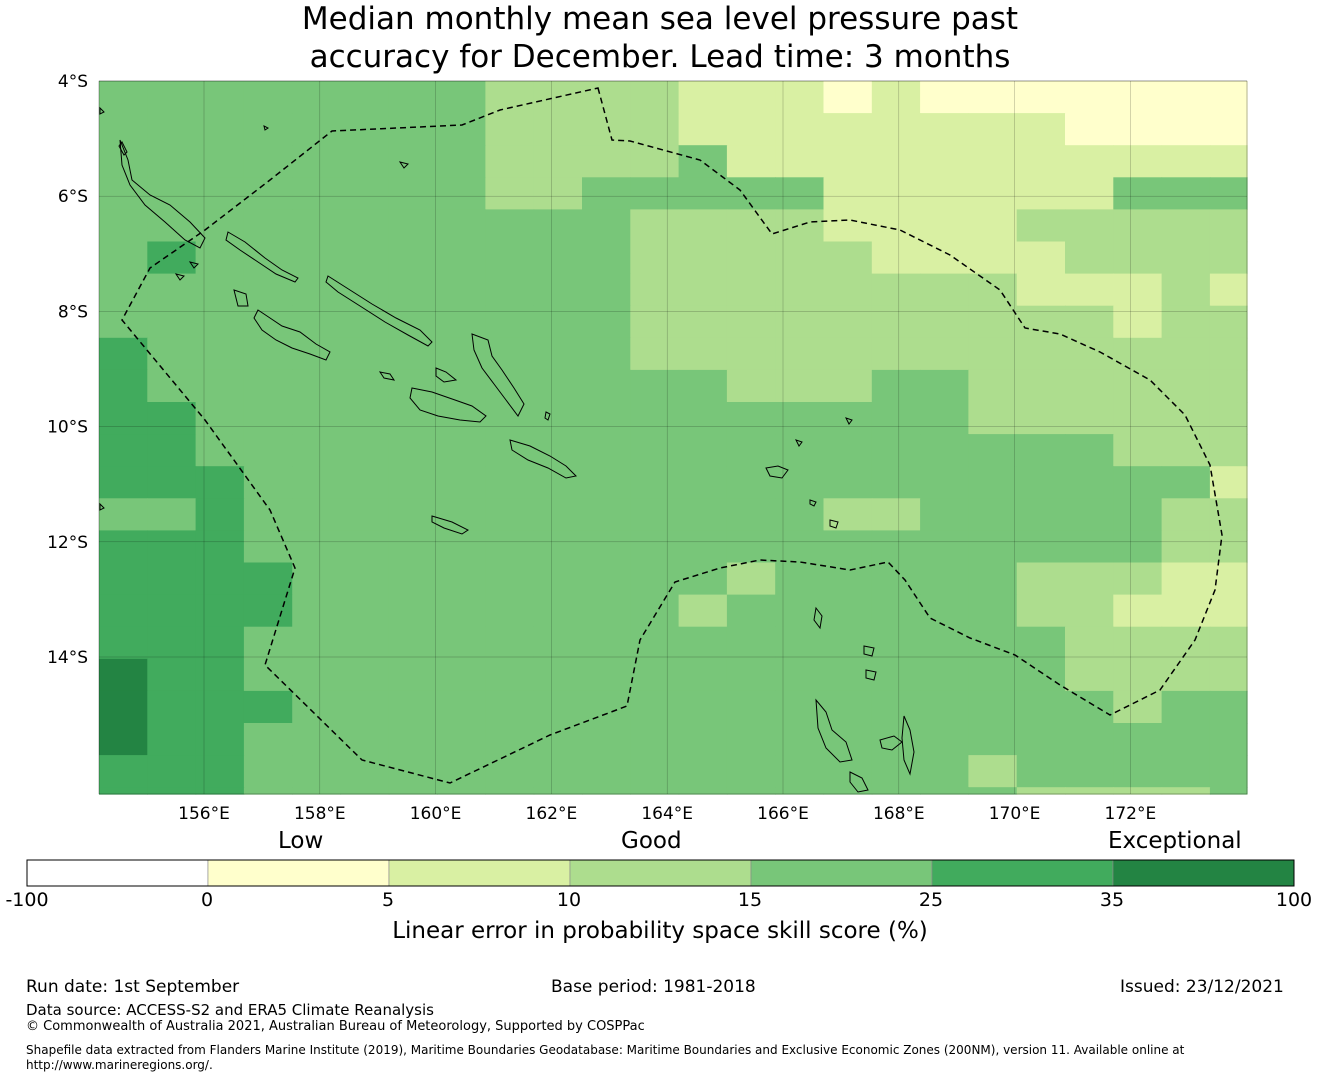 This screenshot has width=1320, height=1080. Describe the element at coordinates (379, 311) in the screenshot. I see `island-santa-isabel` at that location.